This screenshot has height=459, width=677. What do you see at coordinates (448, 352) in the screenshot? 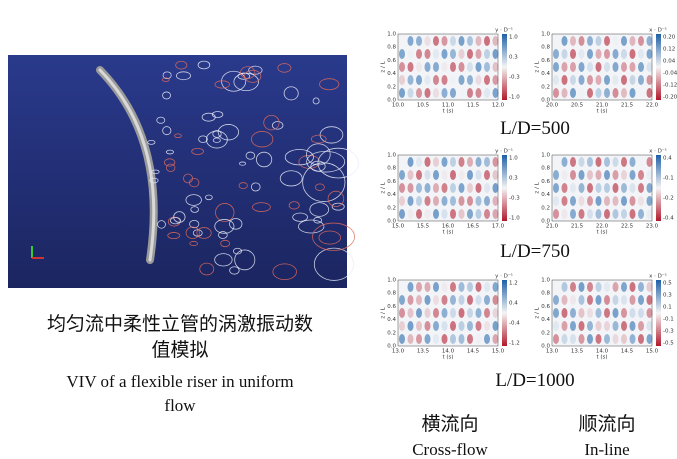
I see `x-tick-label: 14.0` at bounding box center [448, 352].